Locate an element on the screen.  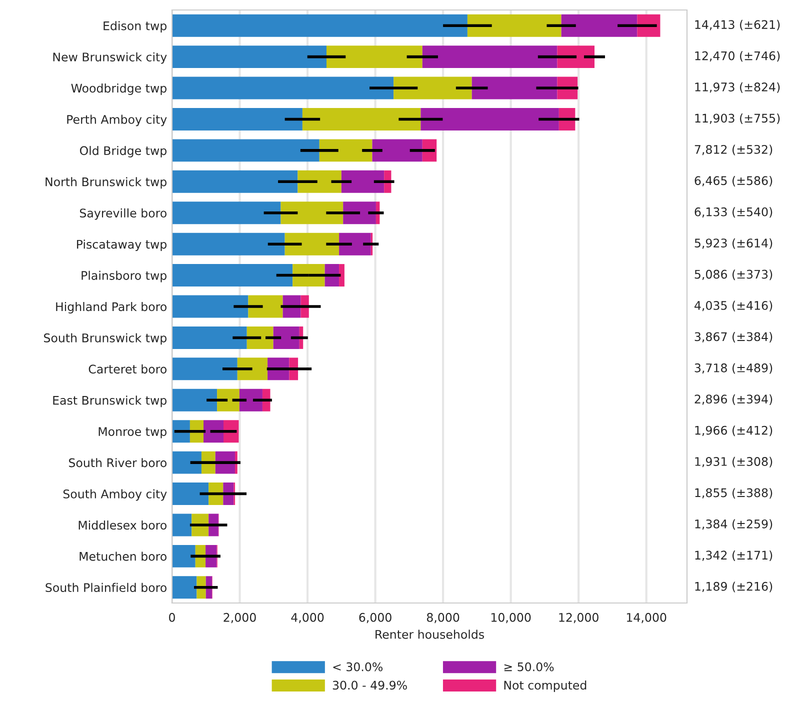
y-tick-label: Middlesex boro is located at coordinates (122, 525).